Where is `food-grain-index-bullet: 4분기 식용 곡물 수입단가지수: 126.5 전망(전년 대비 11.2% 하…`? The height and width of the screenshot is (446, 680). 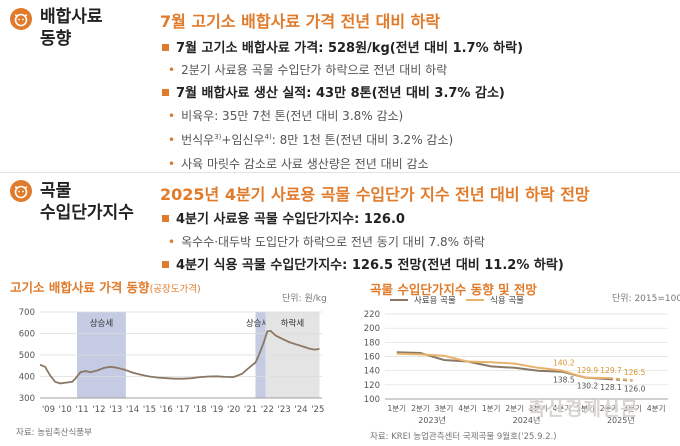
food-grain-index-bullet: 4분기 식용 곡물 수입단가지수: 126.5 전망(전년 대비 11.2% 하… is located at coordinates (363, 263).